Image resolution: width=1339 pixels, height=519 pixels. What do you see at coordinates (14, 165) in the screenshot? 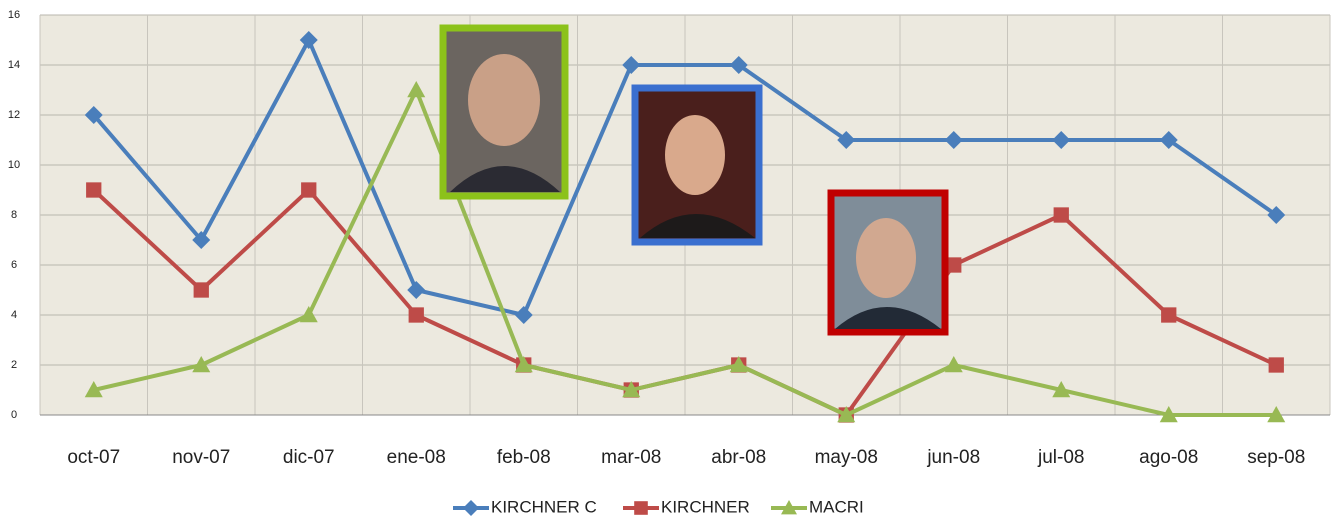
I see `y-tick-label: 10` at bounding box center [14, 165].